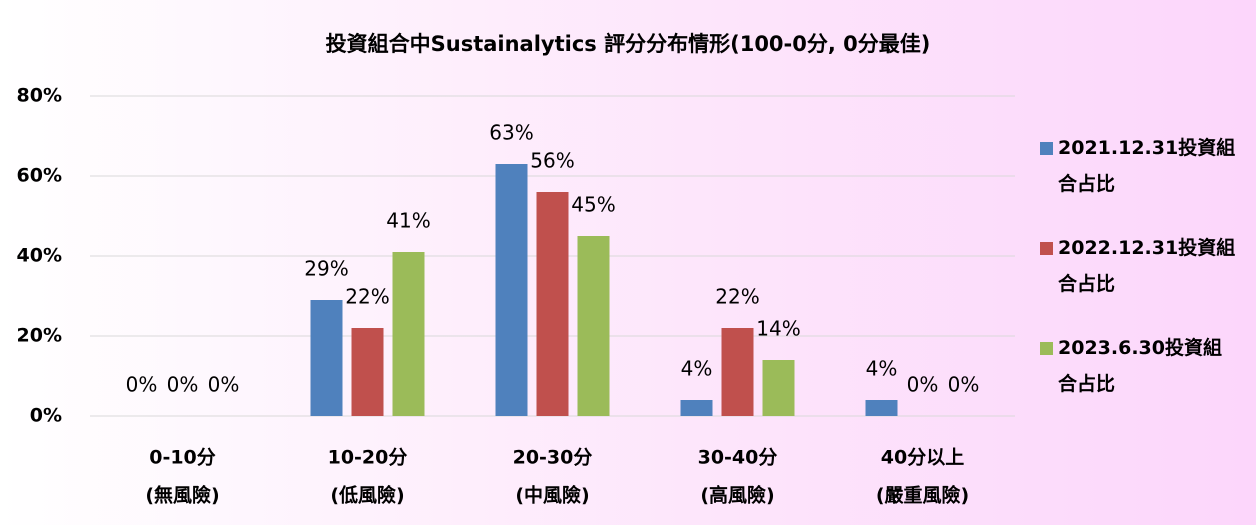  Describe the element at coordinates (1147, 166) in the screenshot. I see `legend-label: 2021.12.31投資組合占比` at that location.